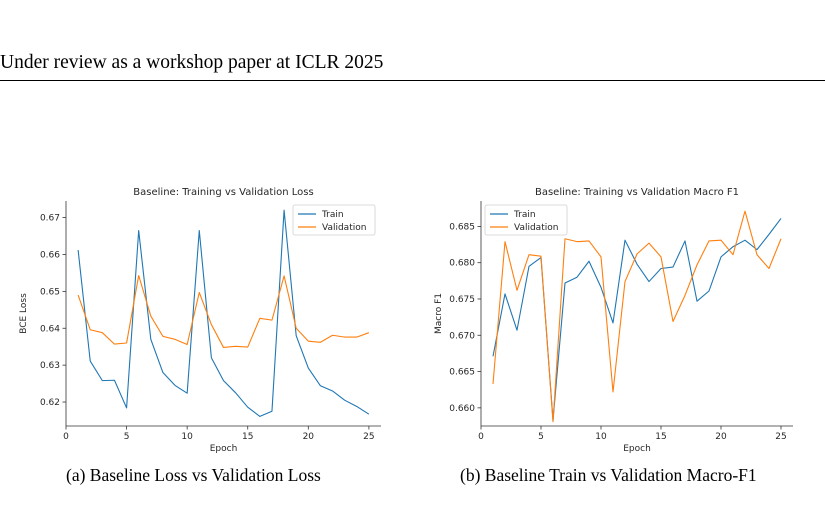 The image size is (825, 519). Describe the element at coordinates (637, 319) in the screenshot. I see `f1-series-train-line` at that location.